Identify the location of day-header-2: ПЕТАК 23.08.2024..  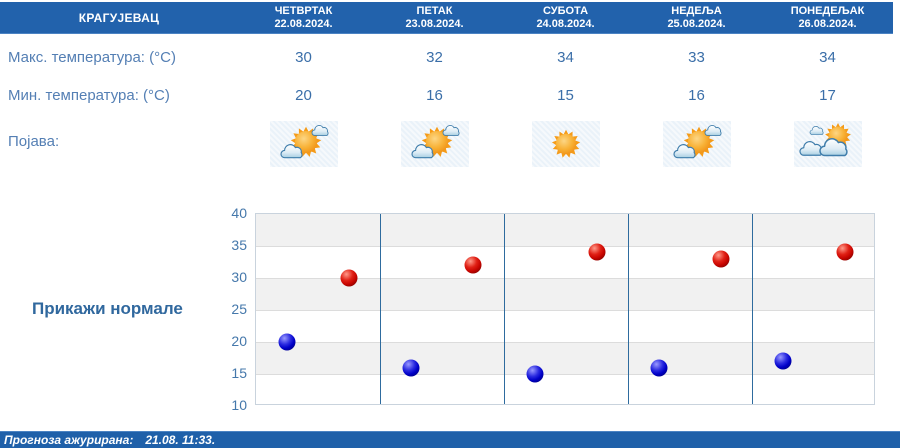
(434, 17).